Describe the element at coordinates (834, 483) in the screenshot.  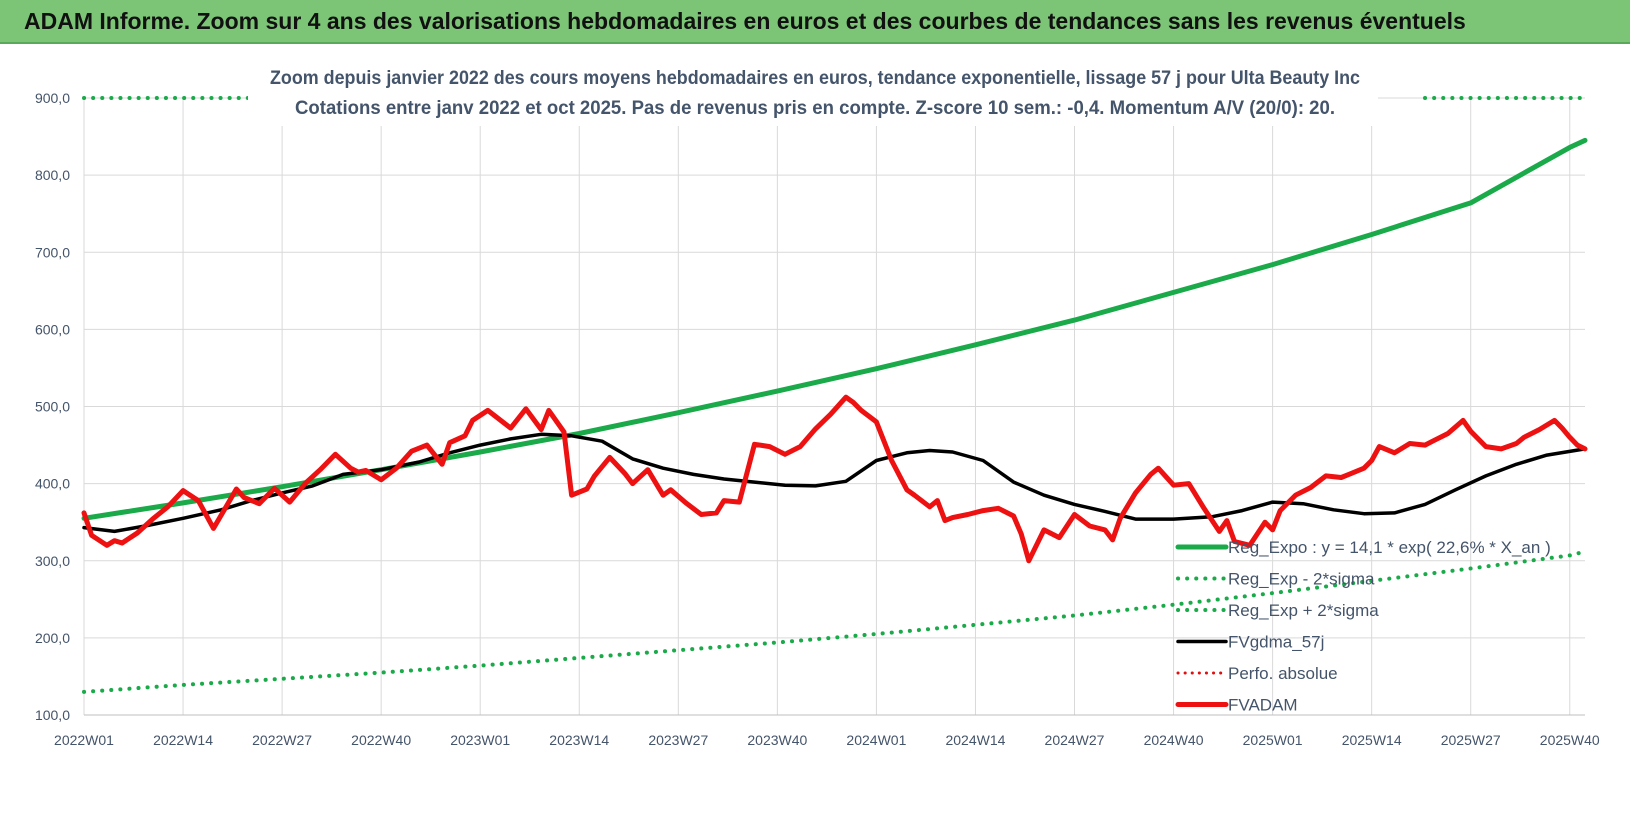
I see `fvgdma-57j-line` at that location.